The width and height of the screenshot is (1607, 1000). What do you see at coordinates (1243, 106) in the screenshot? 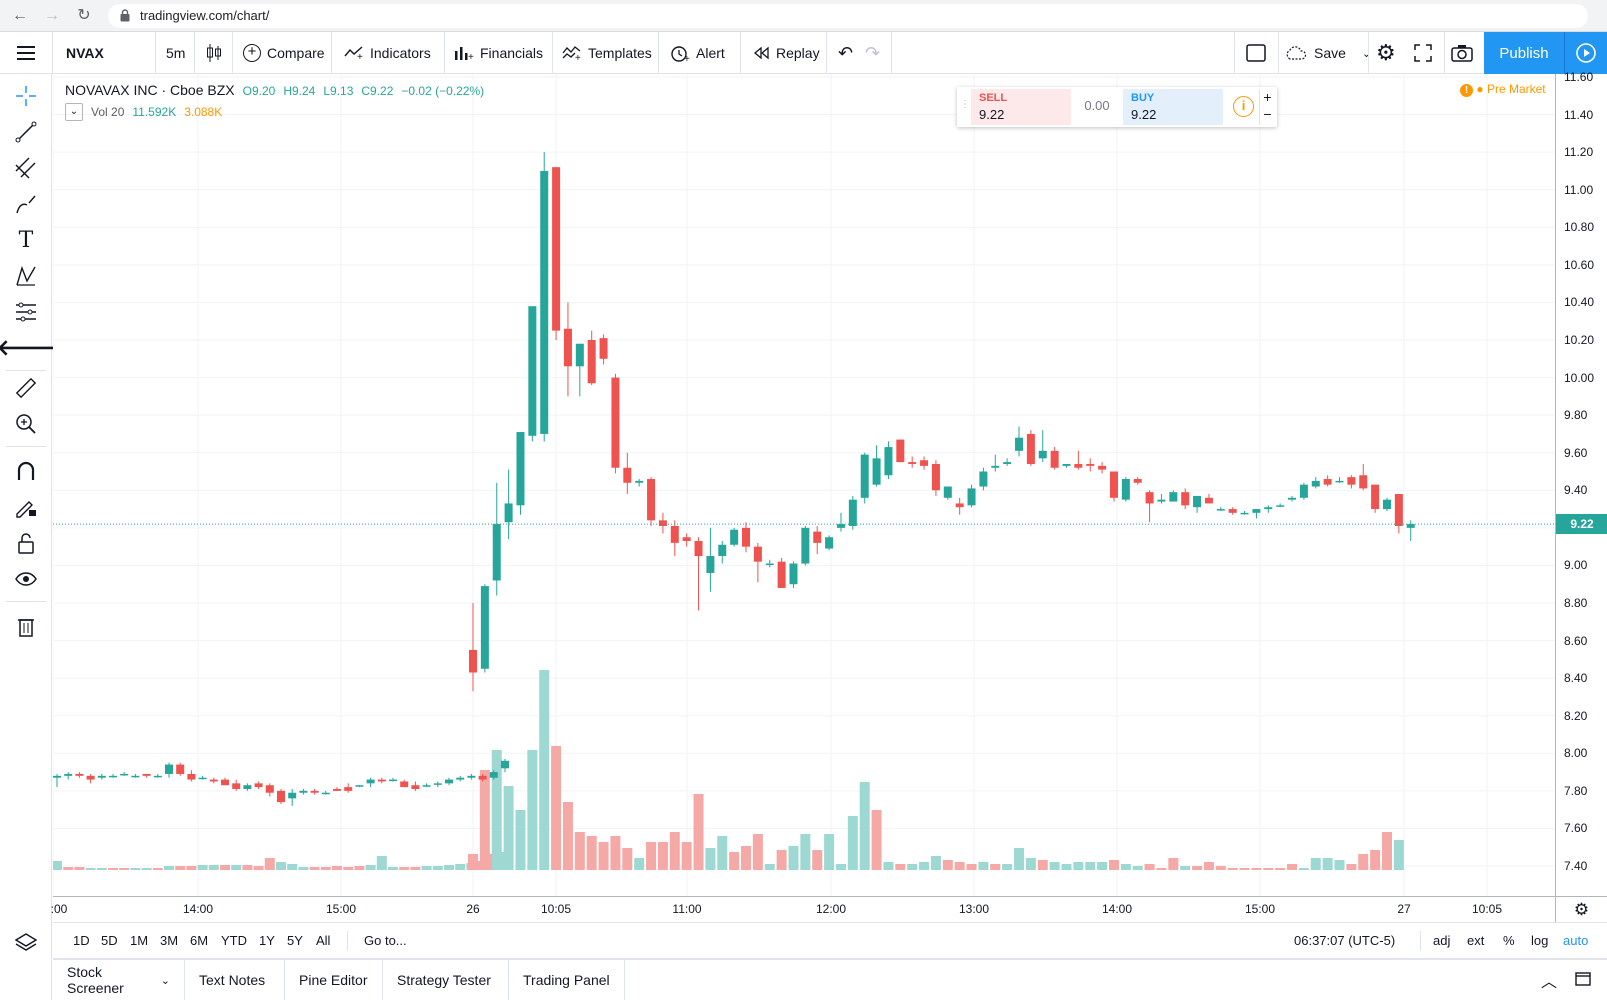
I see `info-icon: i` at bounding box center [1243, 106].